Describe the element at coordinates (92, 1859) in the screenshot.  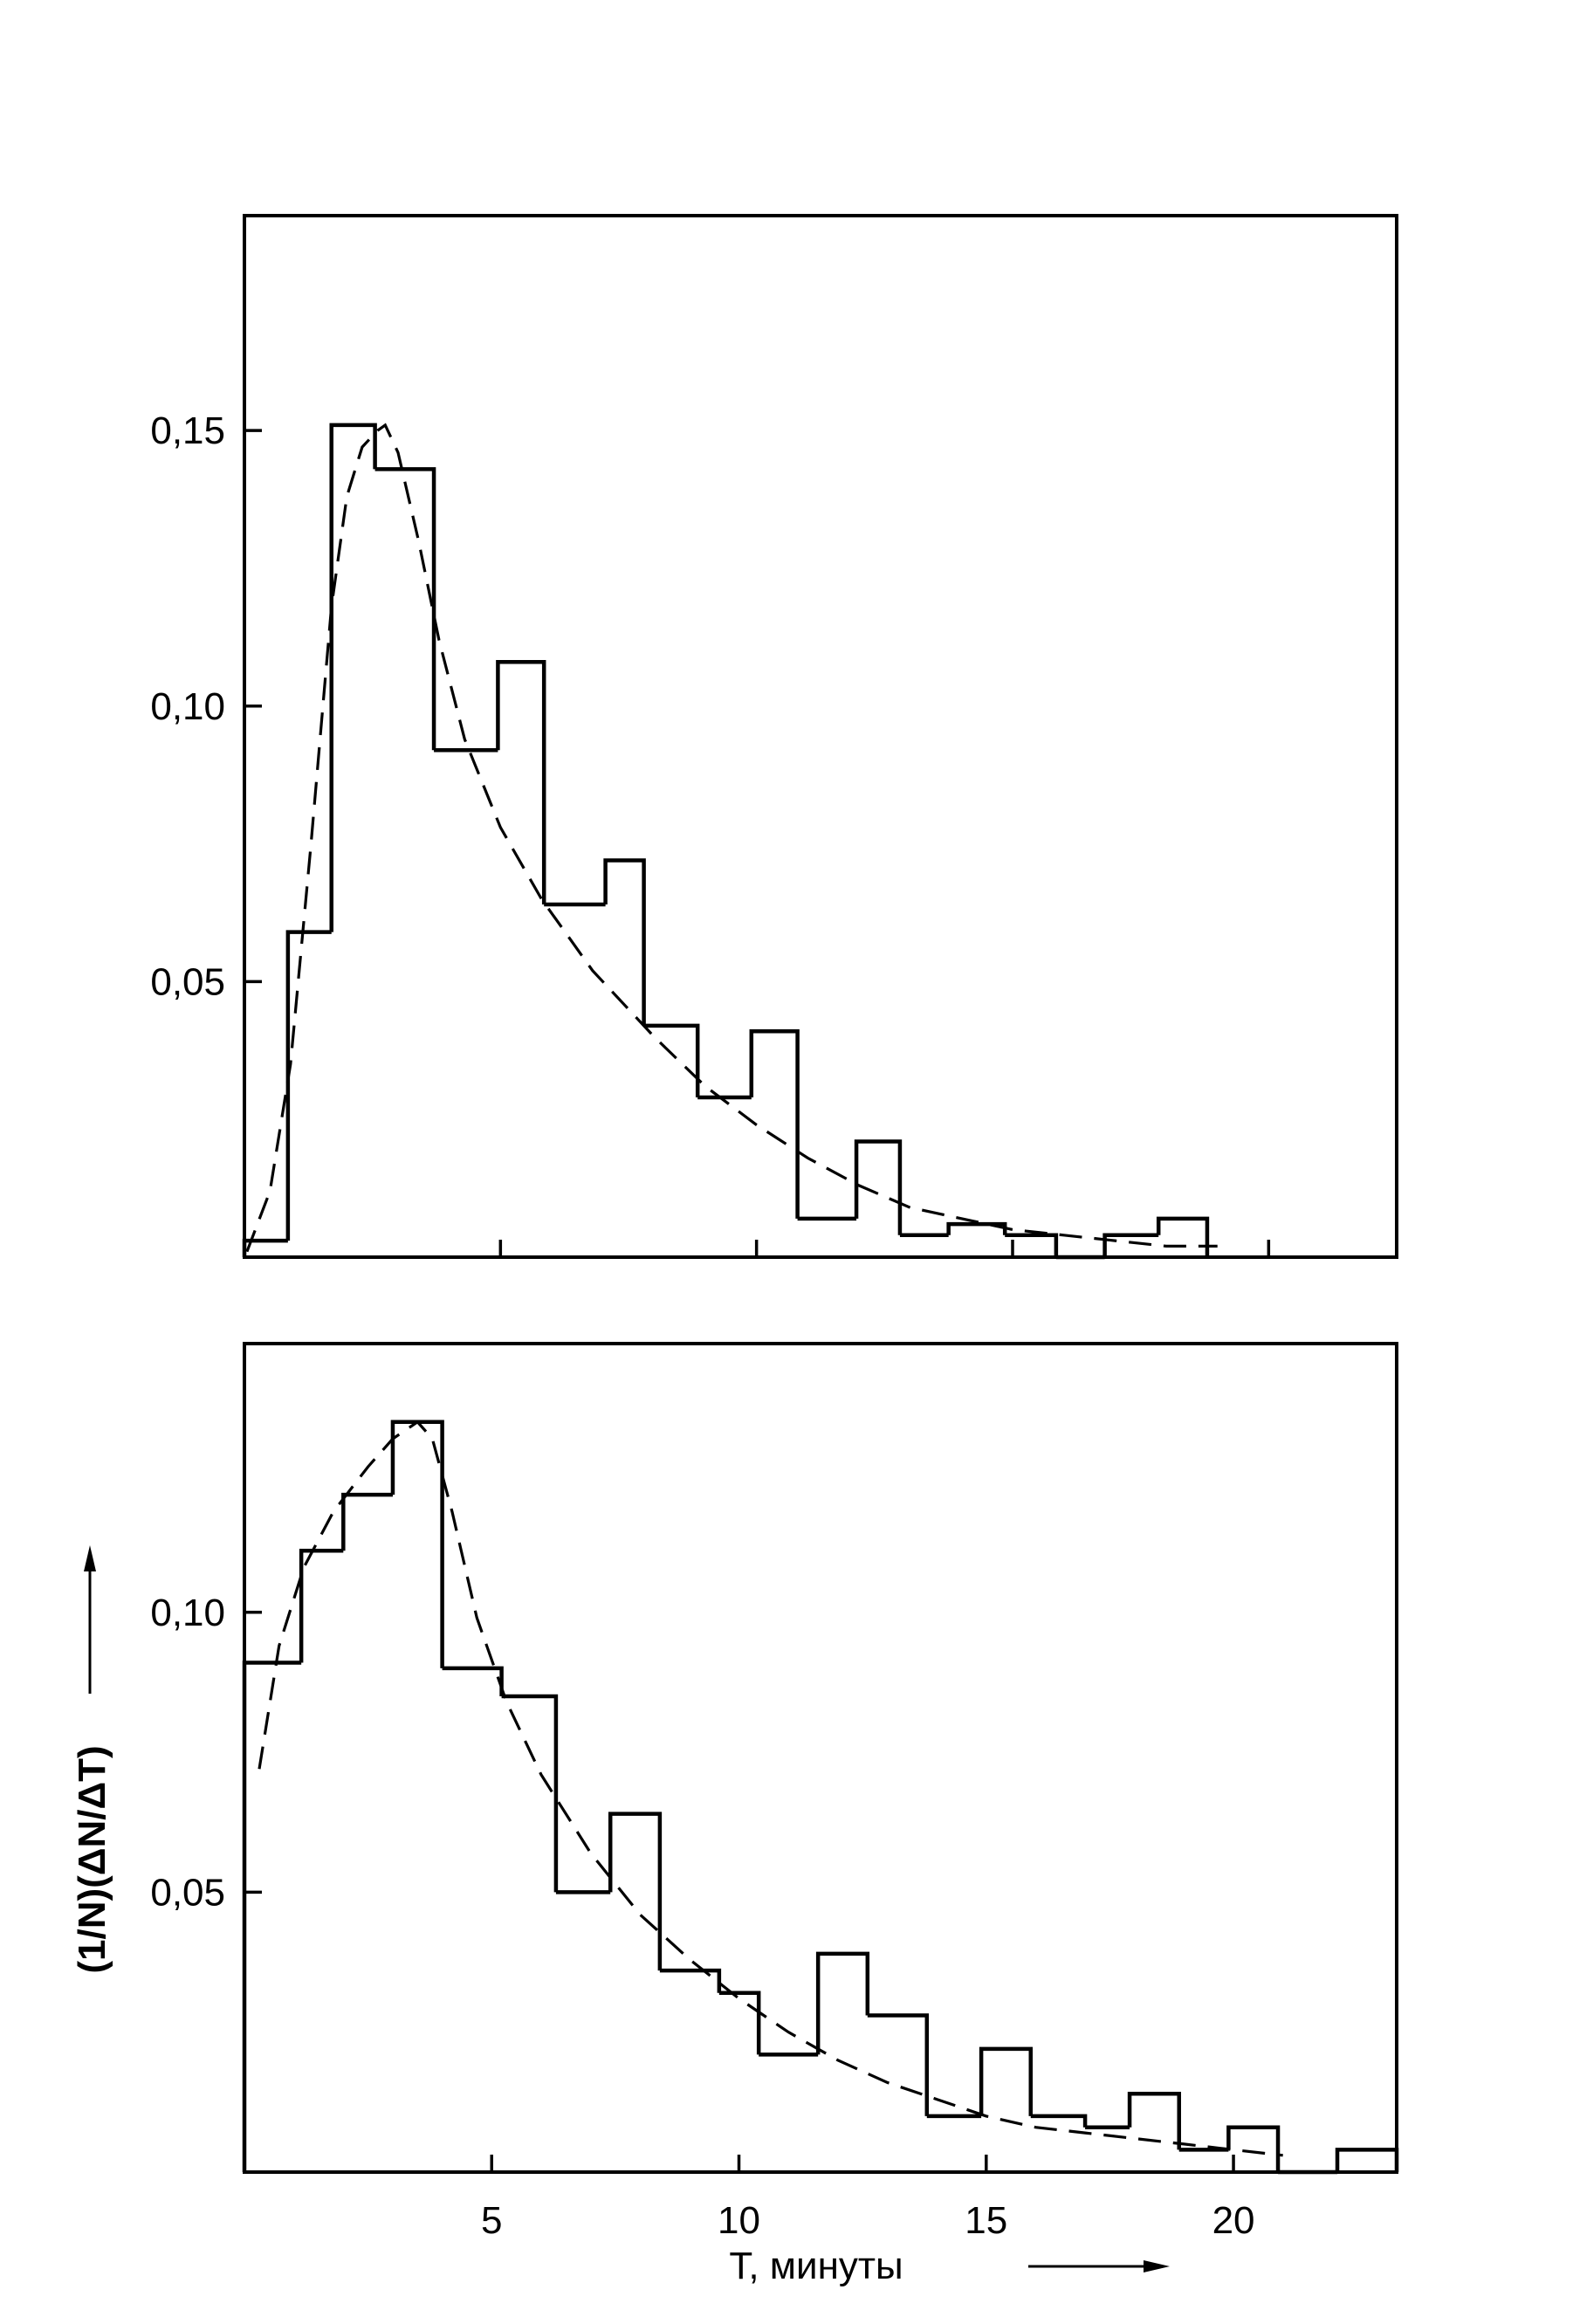
I see `y-axis-label: (1/N)(ΔN/ΔT)` at that location.